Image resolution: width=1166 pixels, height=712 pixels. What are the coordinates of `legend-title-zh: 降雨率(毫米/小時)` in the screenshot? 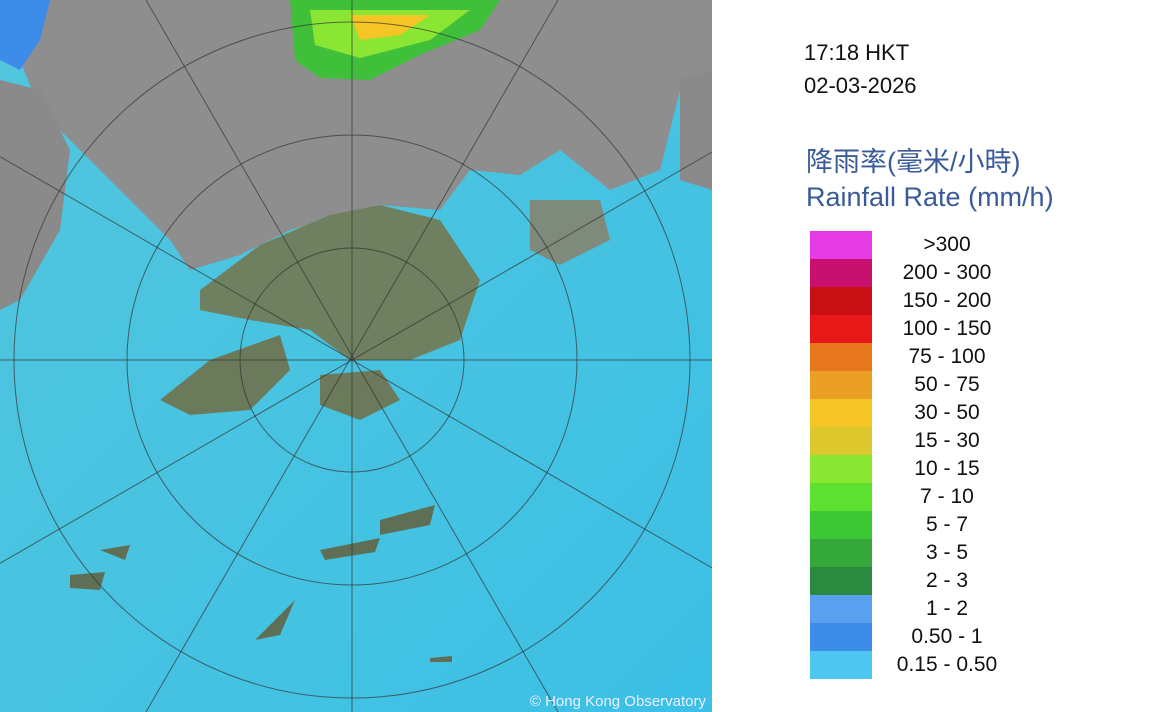 It's located at (913, 162).